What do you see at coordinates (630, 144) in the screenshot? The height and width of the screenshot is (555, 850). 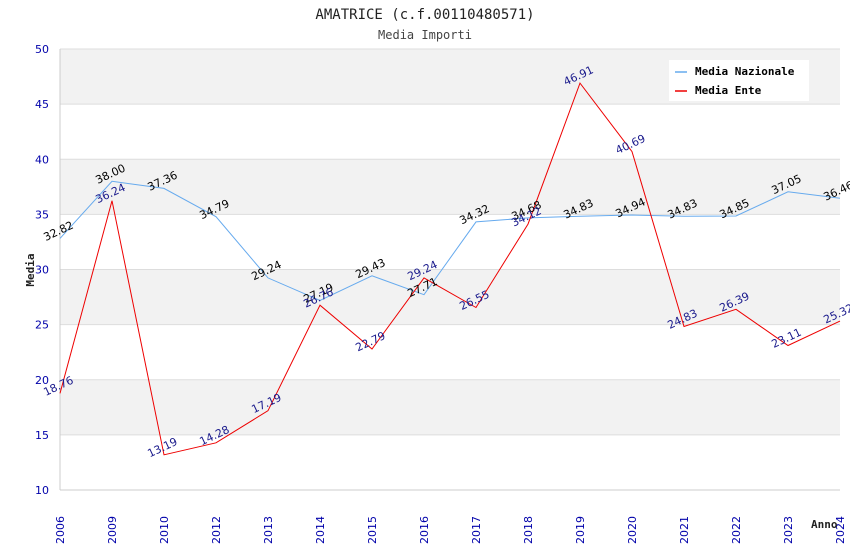 I see `data-label-ente: 40.69` at bounding box center [630, 144].